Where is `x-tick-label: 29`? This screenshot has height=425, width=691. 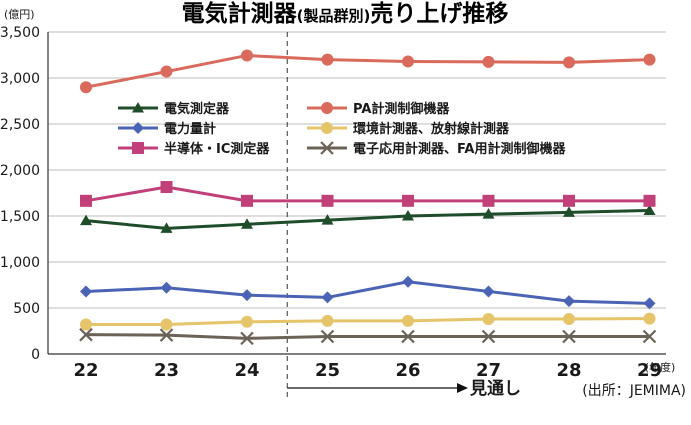 x-tick-label: 29 is located at coordinates (649, 370).